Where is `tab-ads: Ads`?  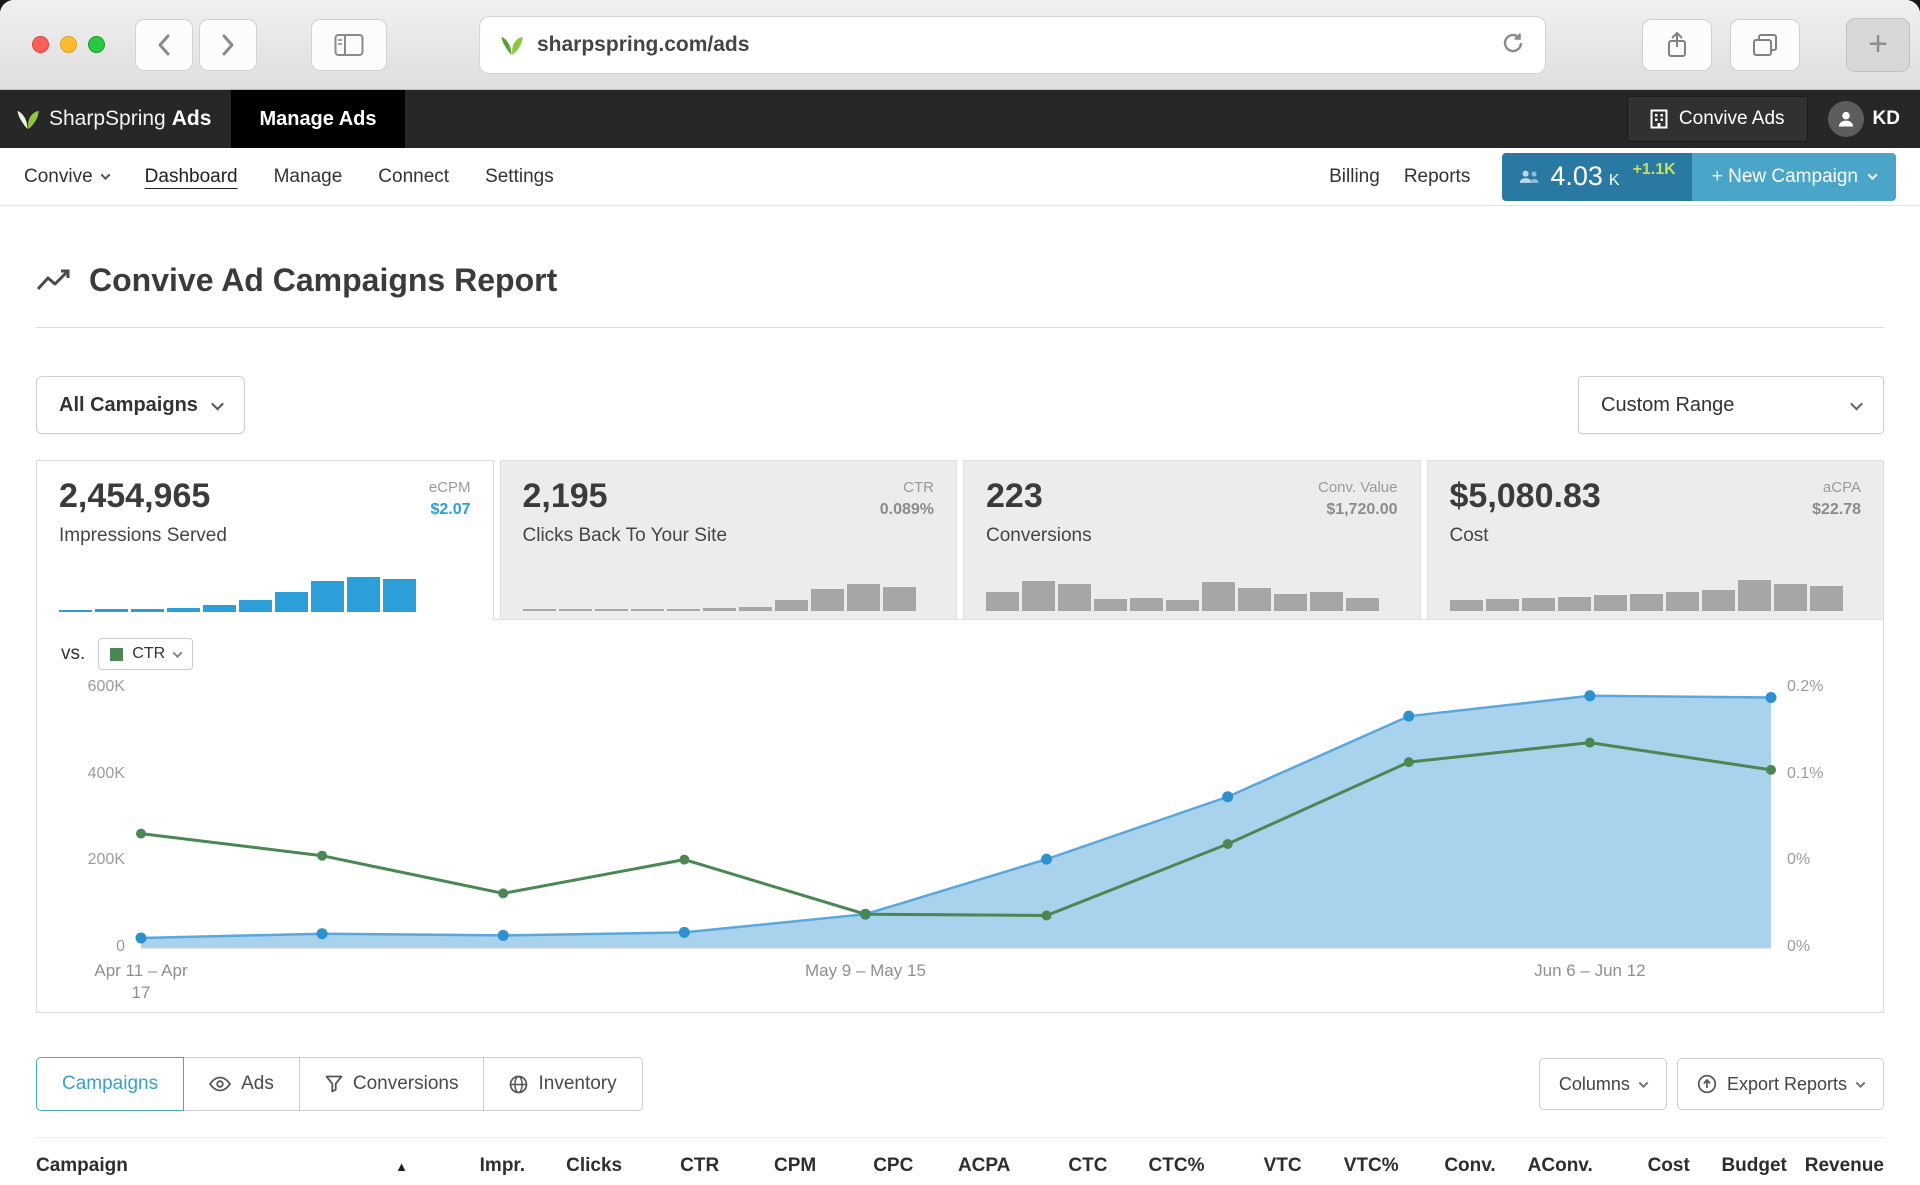
tab-ads: Ads is located at coordinates (241, 1084).